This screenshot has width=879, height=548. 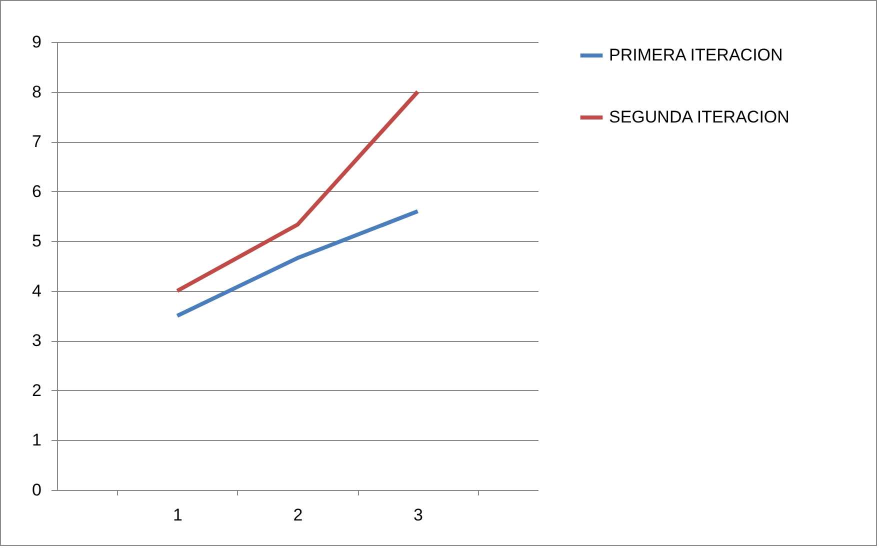 What do you see at coordinates (37, 42) in the screenshot?
I see `y-tick-label: 9` at bounding box center [37, 42].